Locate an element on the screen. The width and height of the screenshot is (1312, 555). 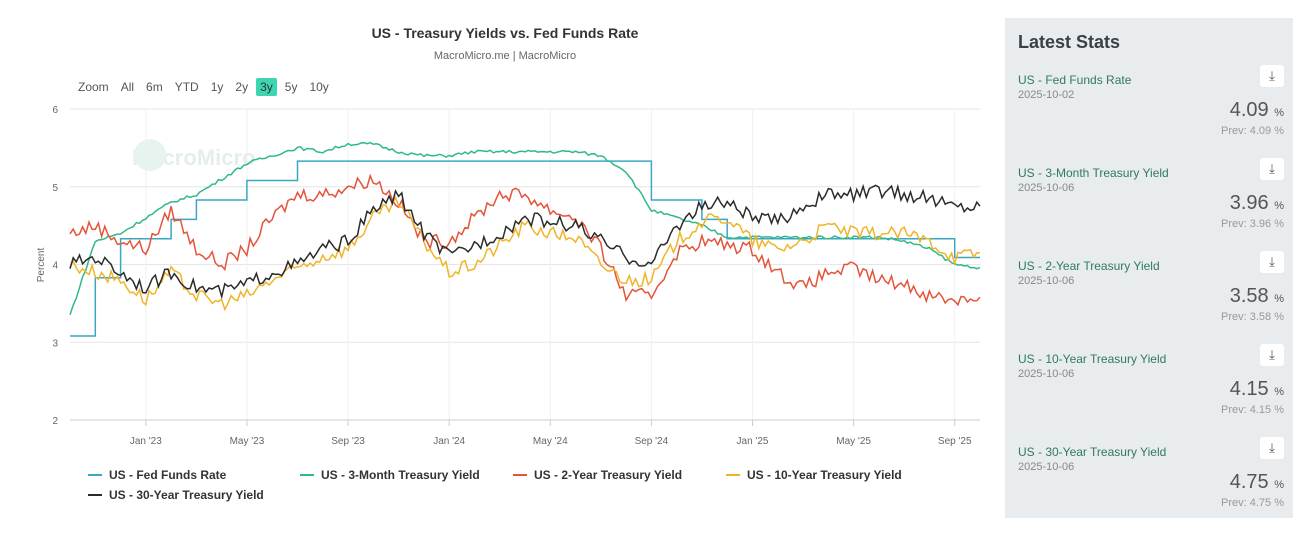
zoom-10y: 10y is located at coordinates (319, 87).